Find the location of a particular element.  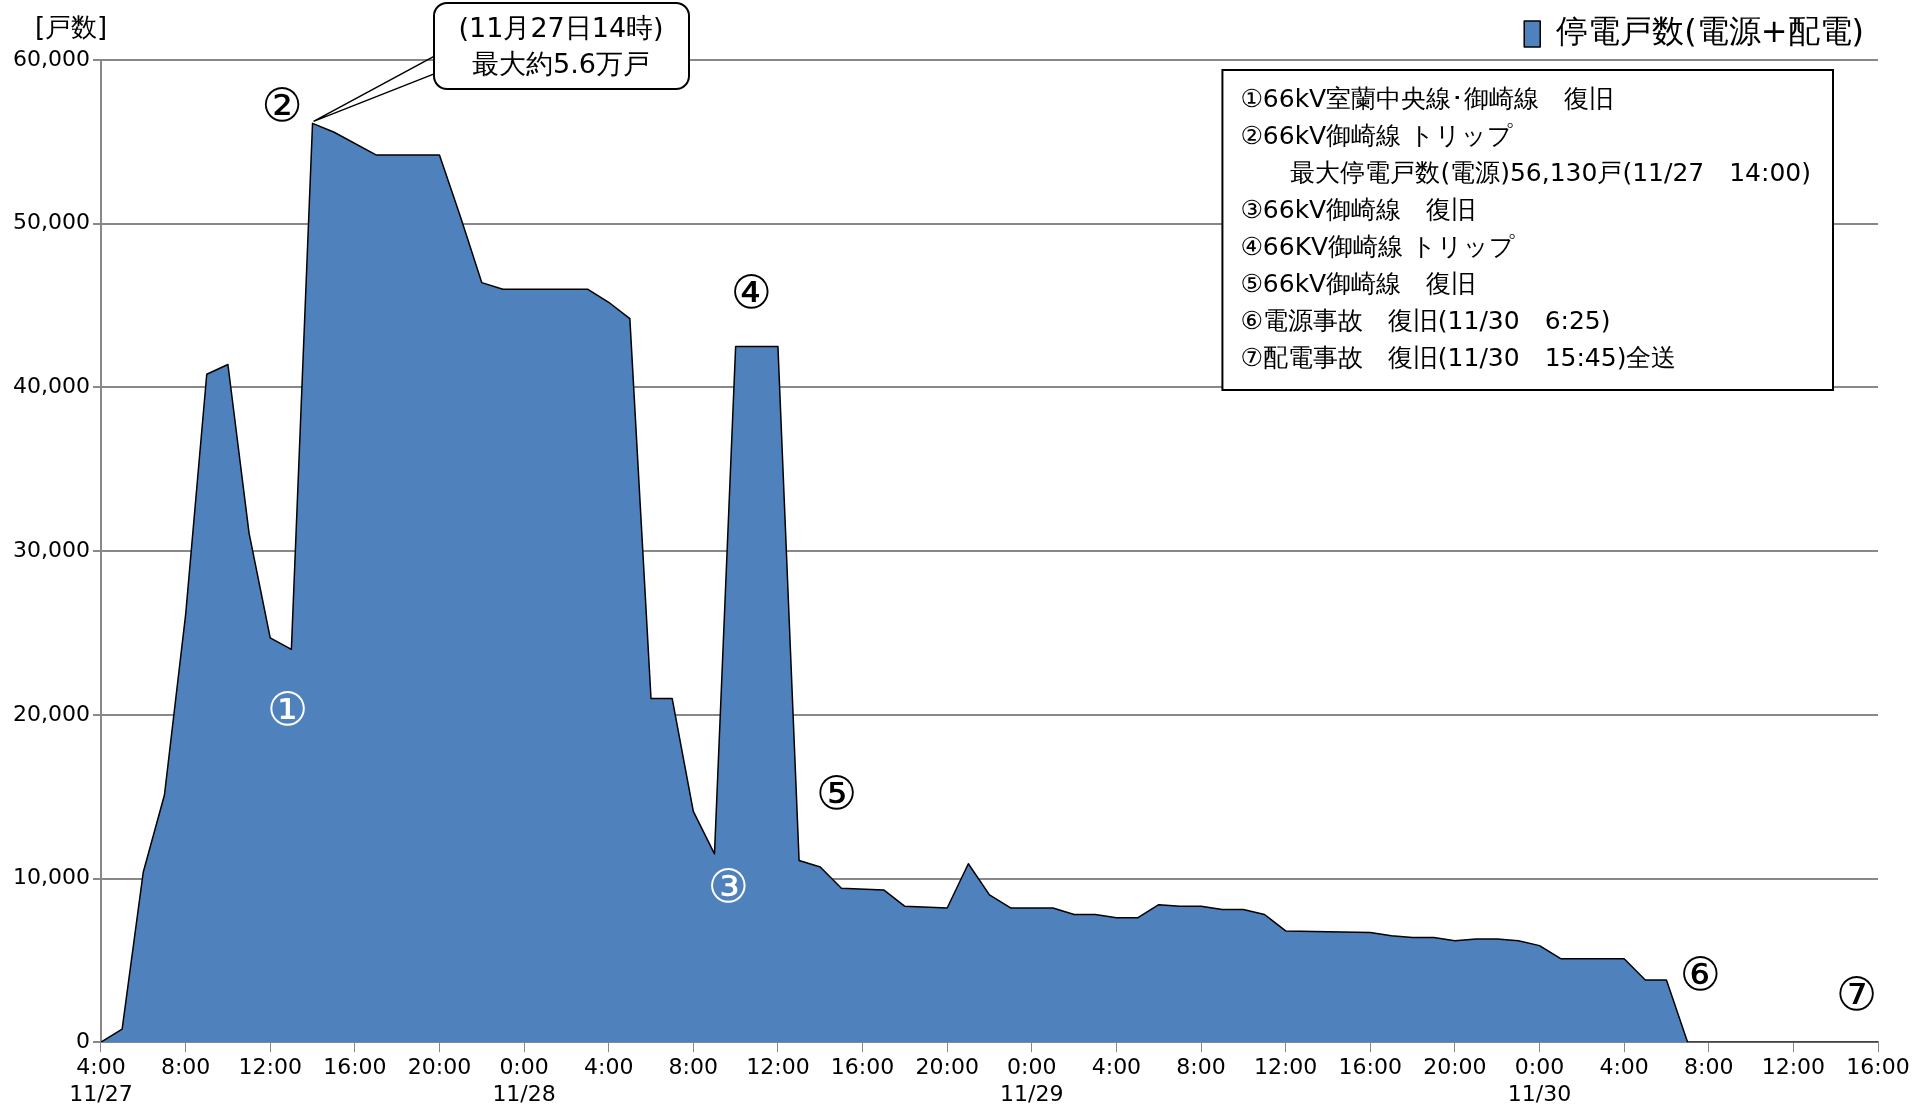

y-axis-title: [戸数] is located at coordinates (71, 26).